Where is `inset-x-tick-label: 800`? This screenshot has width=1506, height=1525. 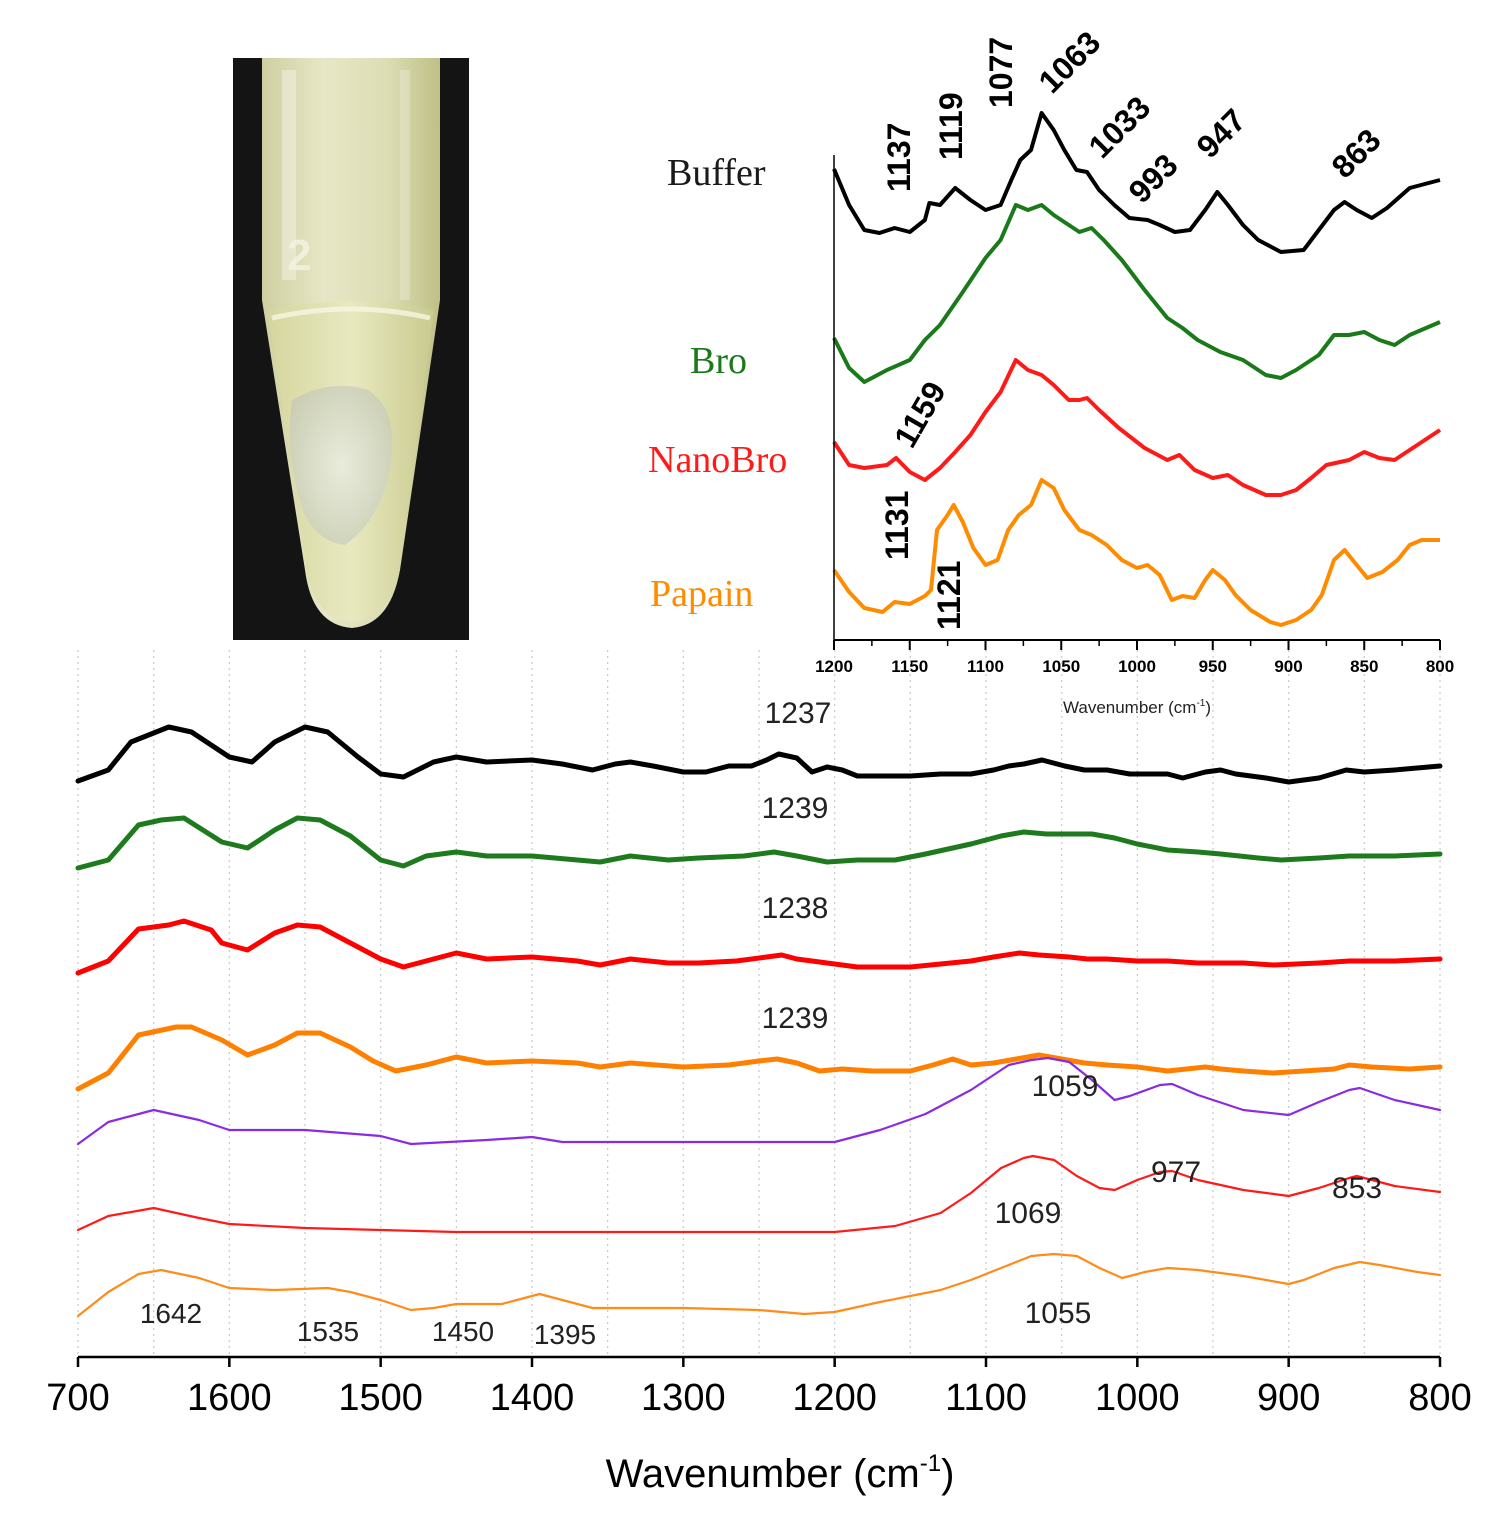 inset-x-tick-label: 800 is located at coordinates (1440, 666).